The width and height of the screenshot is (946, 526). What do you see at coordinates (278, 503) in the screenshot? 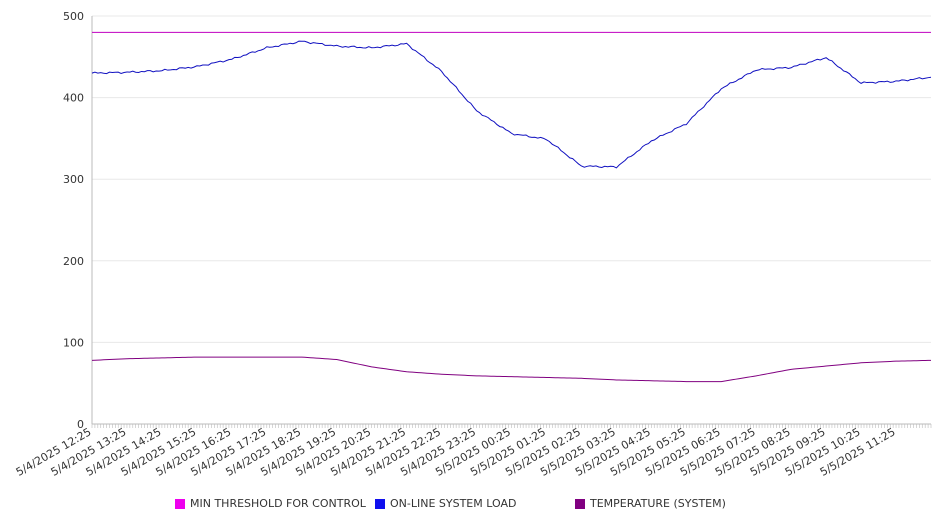
I see `legend-label: MIN THRESHOLD FOR CONTROL` at bounding box center [278, 503].